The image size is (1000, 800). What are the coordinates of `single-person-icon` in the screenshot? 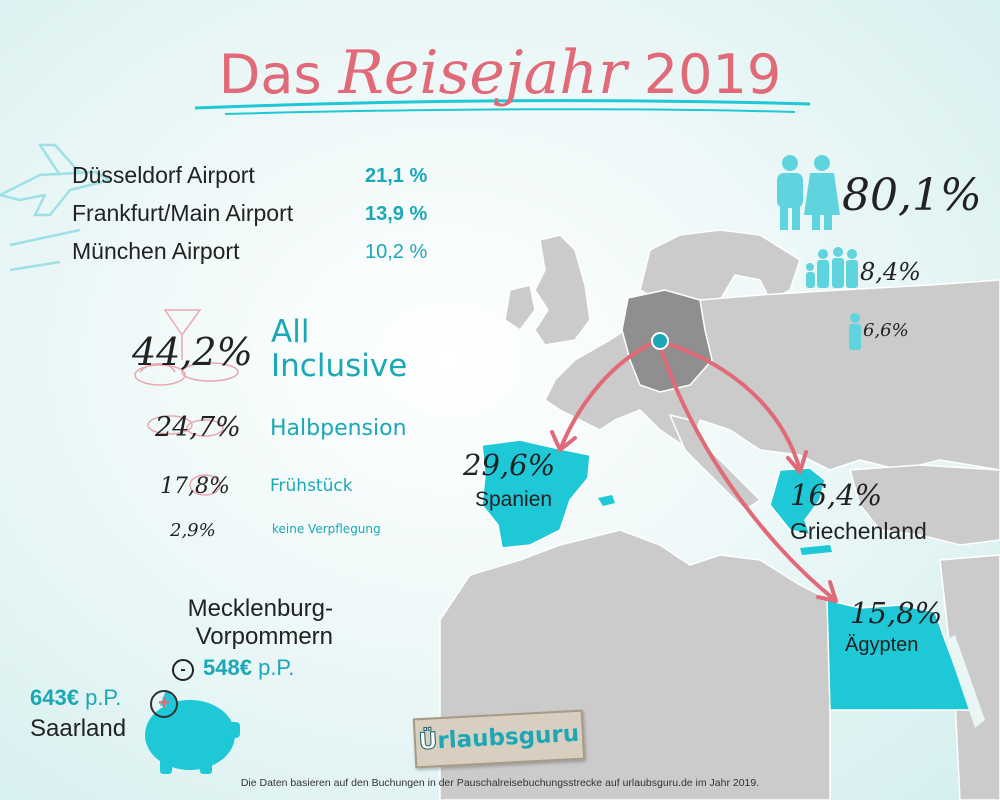 It's located at (855, 331).